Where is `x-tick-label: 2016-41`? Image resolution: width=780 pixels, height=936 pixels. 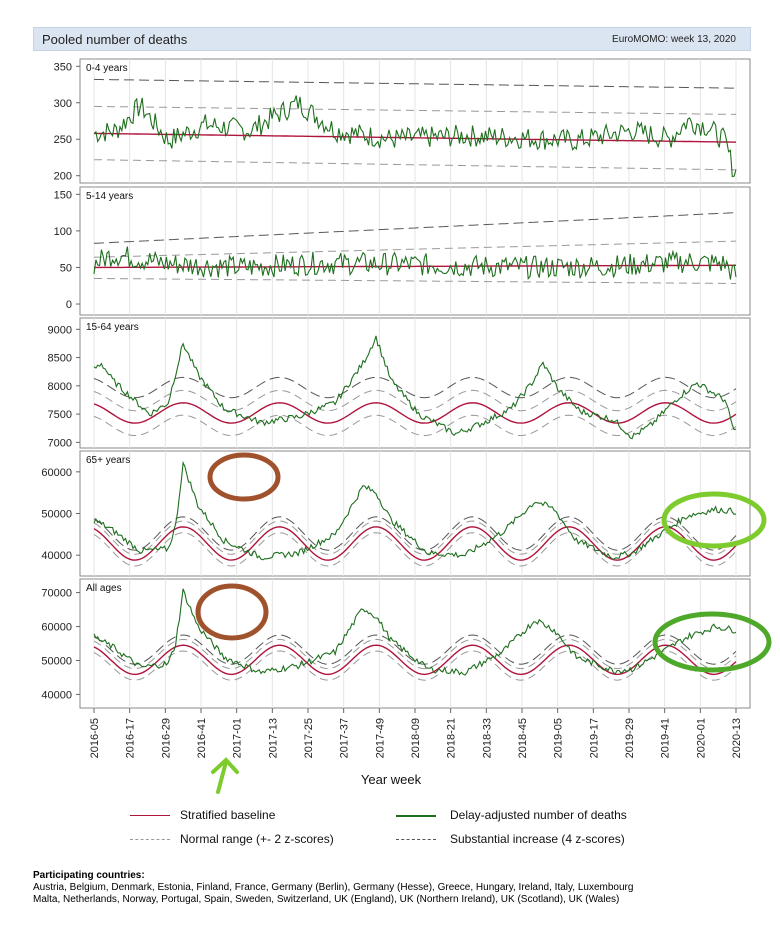 x-tick-label: 2016-41 is located at coordinates (202, 738).